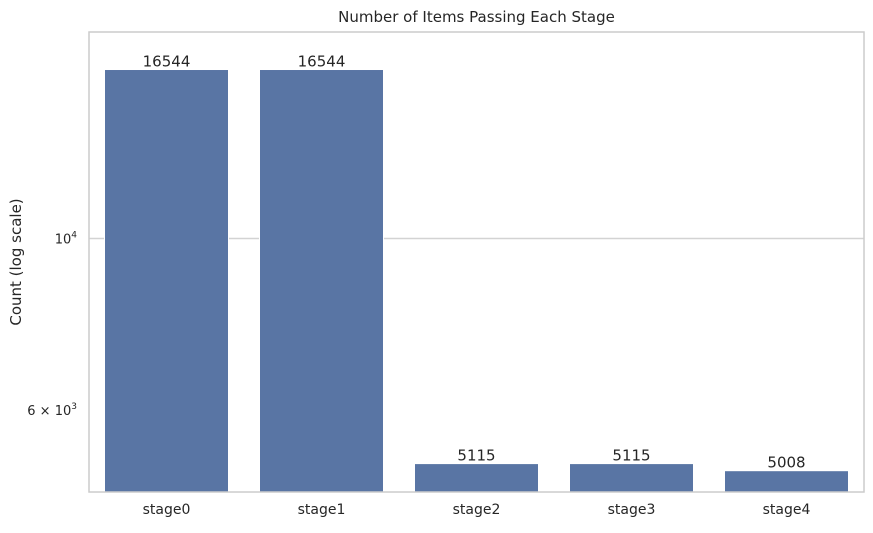  Describe the element at coordinates (322, 62) in the screenshot. I see `data-label-stage1: 16544` at that location.